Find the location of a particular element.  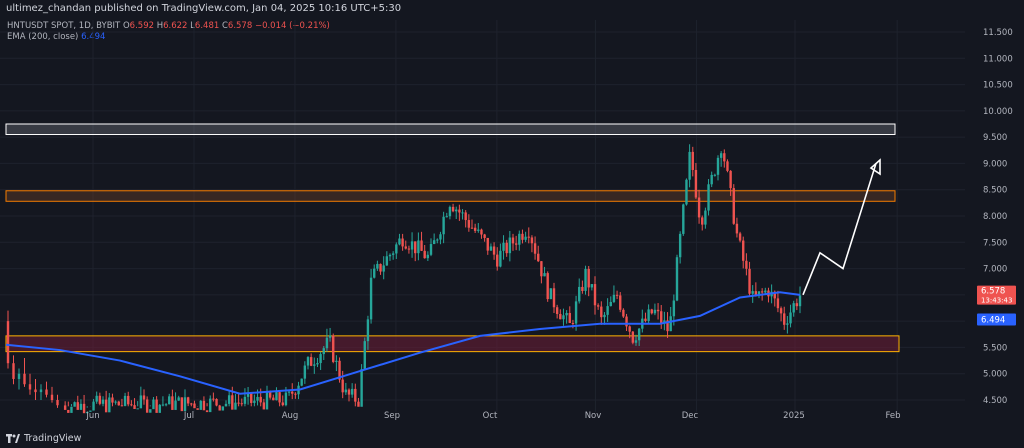

last-price-badge is located at coordinates (996, 295).